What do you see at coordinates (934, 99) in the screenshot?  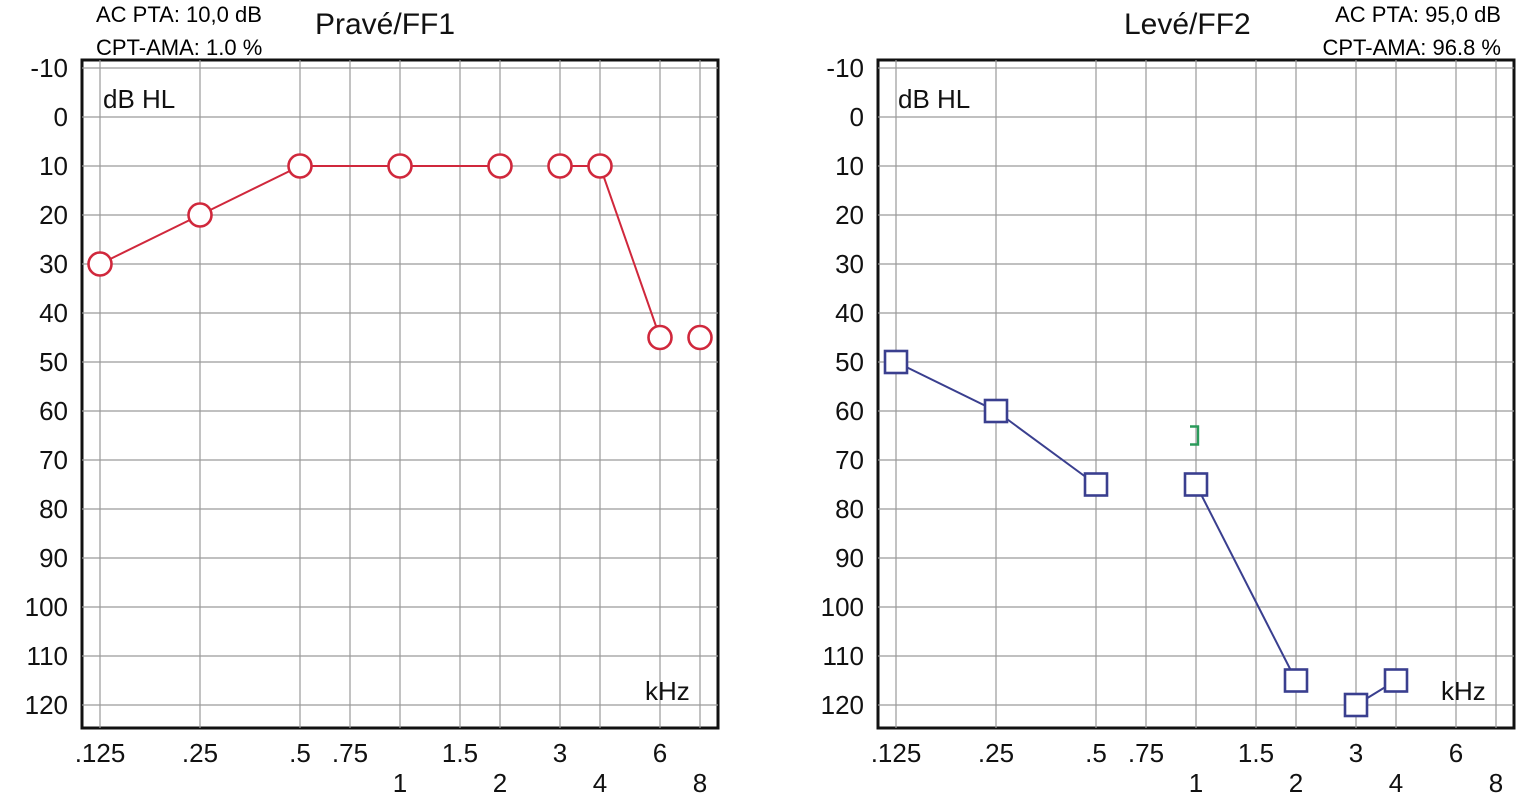 I see `left-ear-y-unit: dB HL` at bounding box center [934, 99].